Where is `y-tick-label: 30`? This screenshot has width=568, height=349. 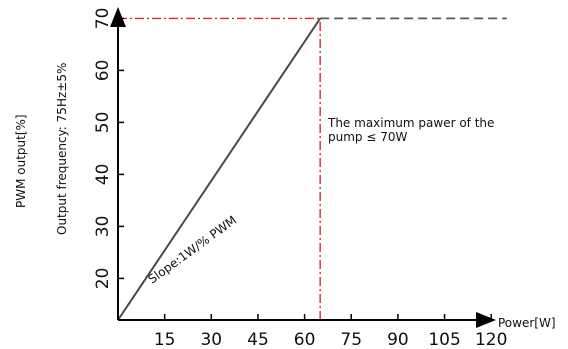
y-tick-label: 30 is located at coordinates (103, 227).